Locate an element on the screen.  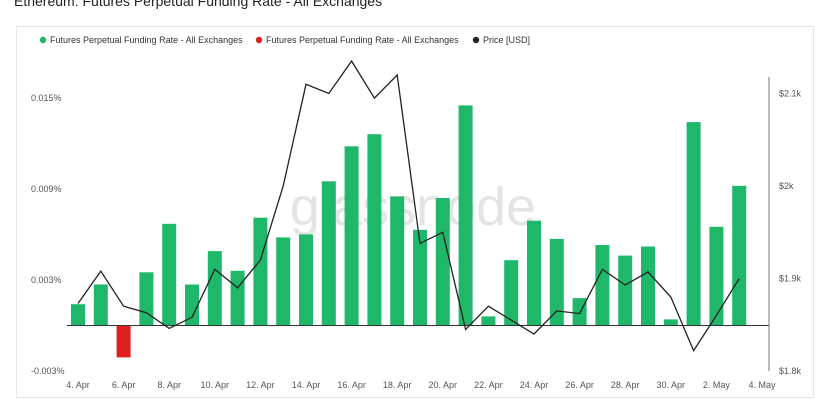
x-tick-label: 2. May is located at coordinates (717, 385).